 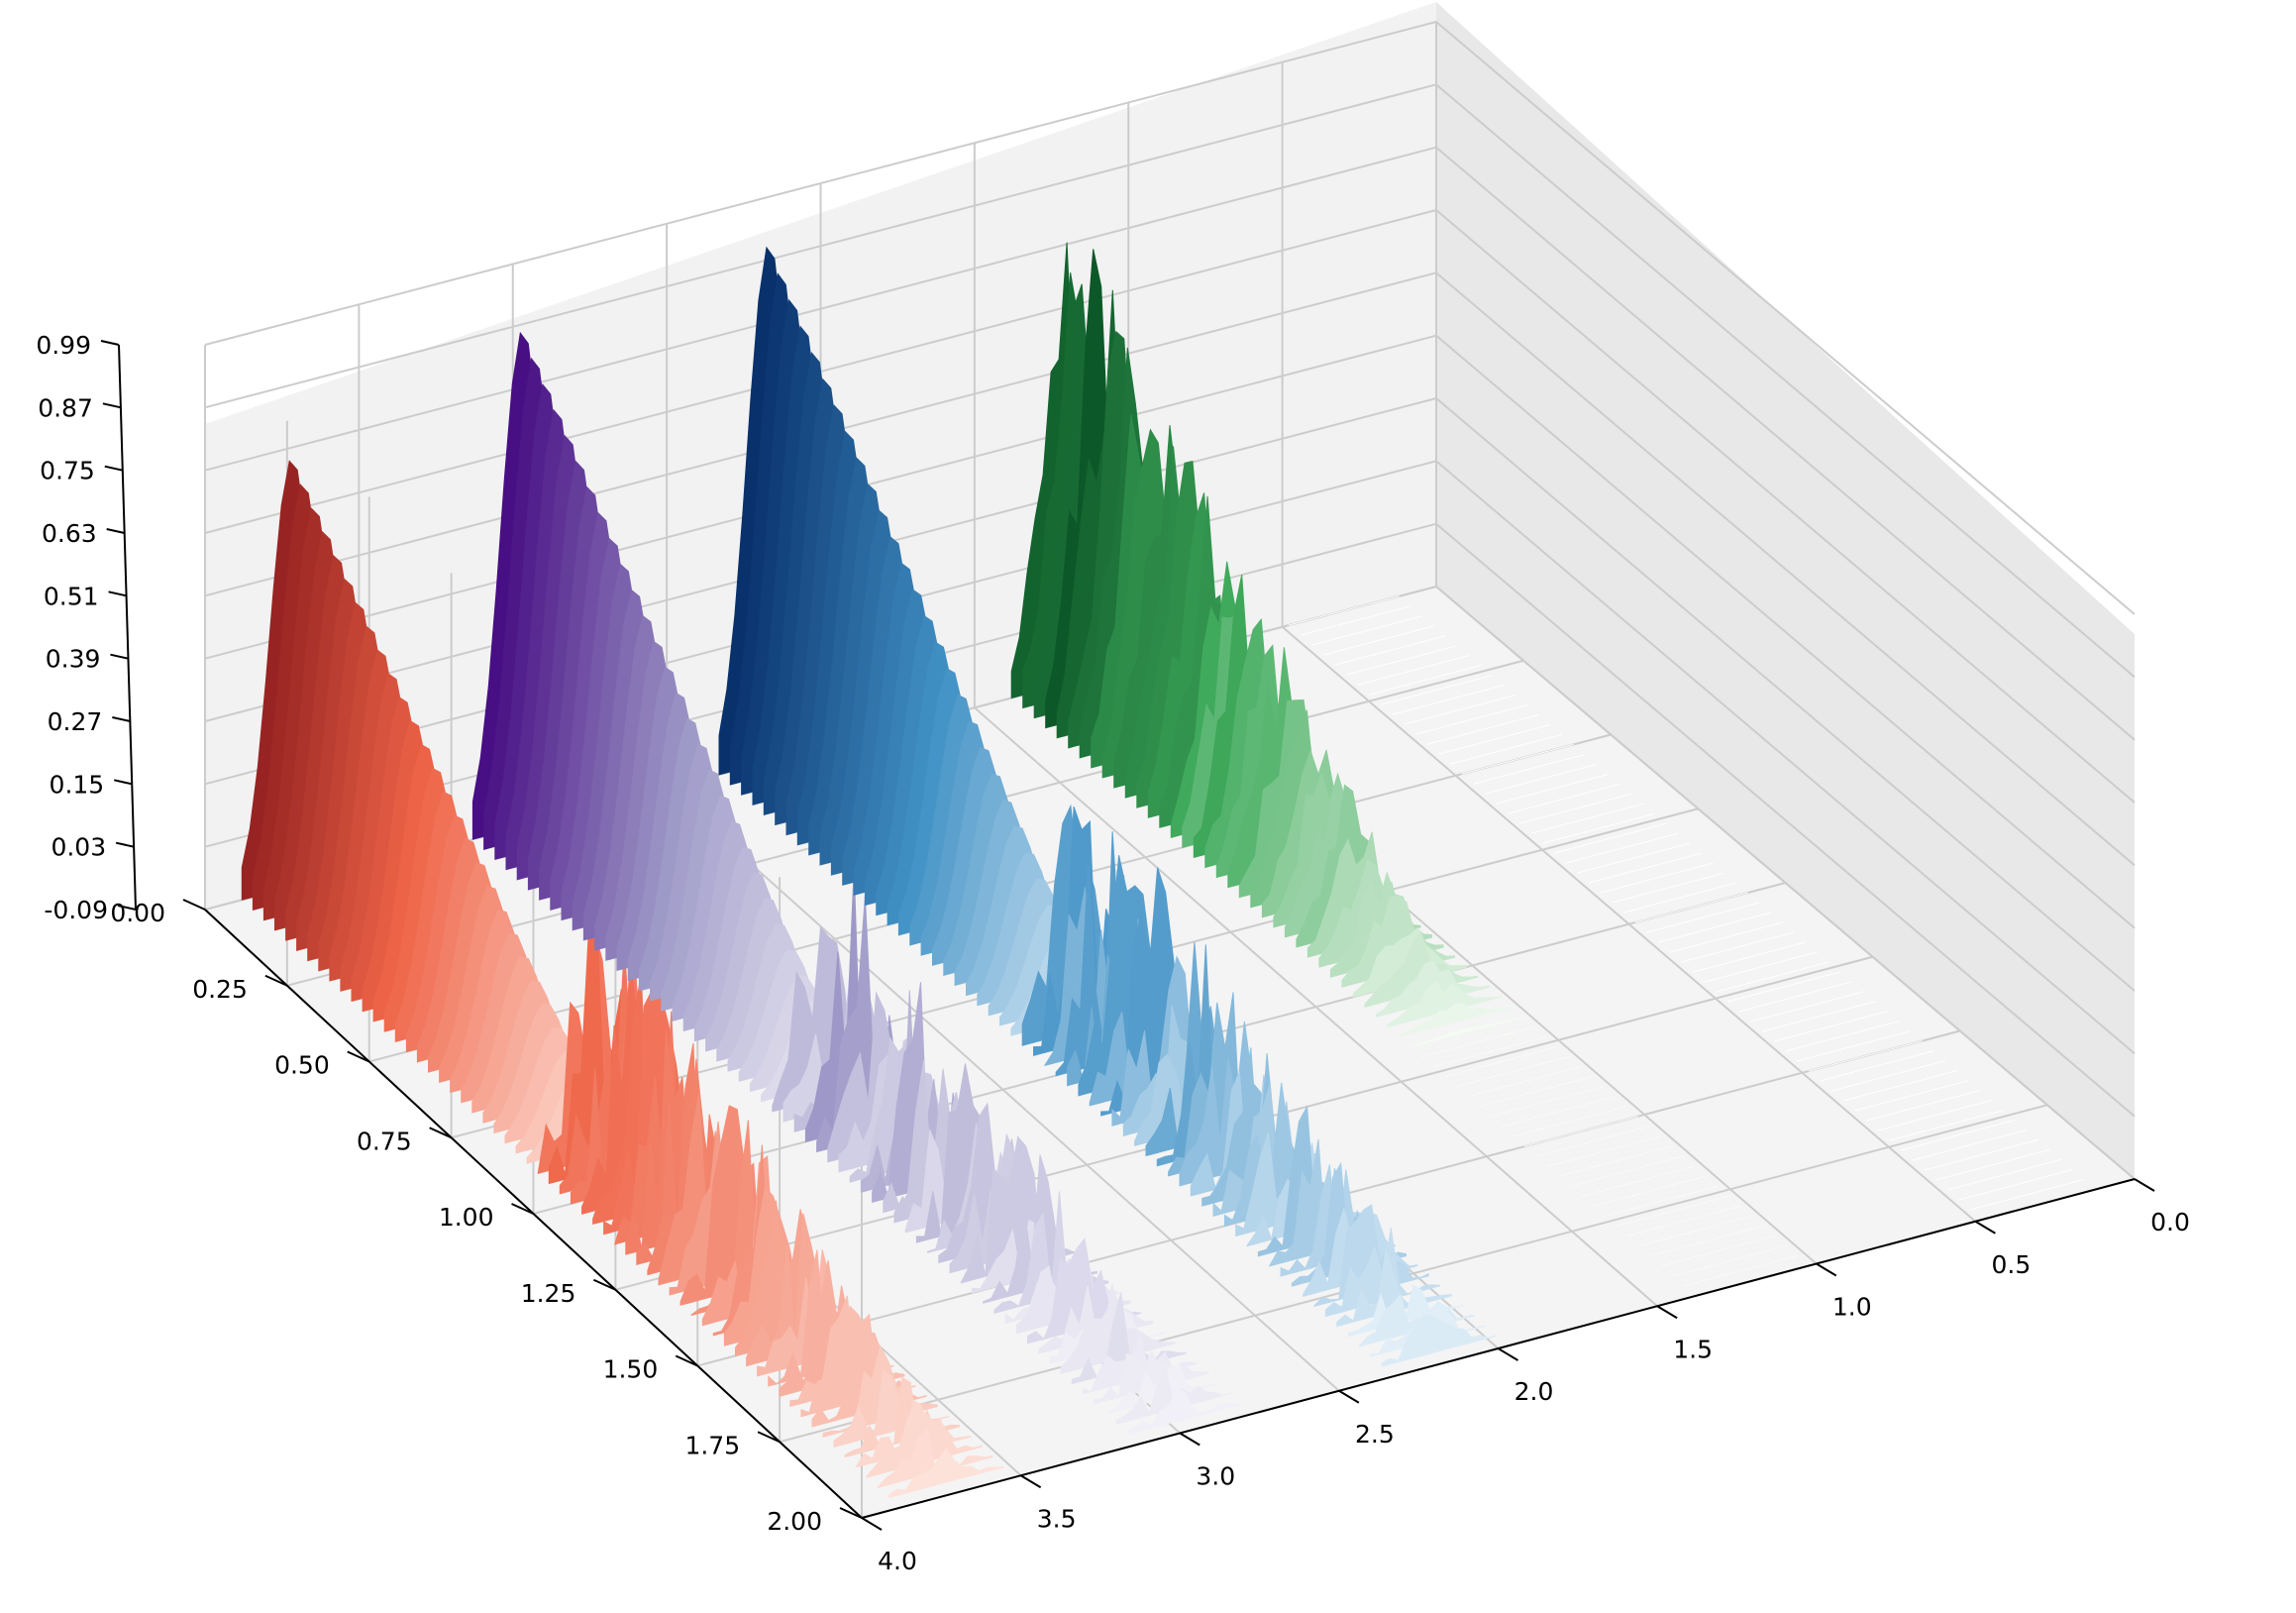 What do you see at coordinates (1215, 1476) in the screenshot?
I see `y-tick-label-6: 3.0` at bounding box center [1215, 1476].